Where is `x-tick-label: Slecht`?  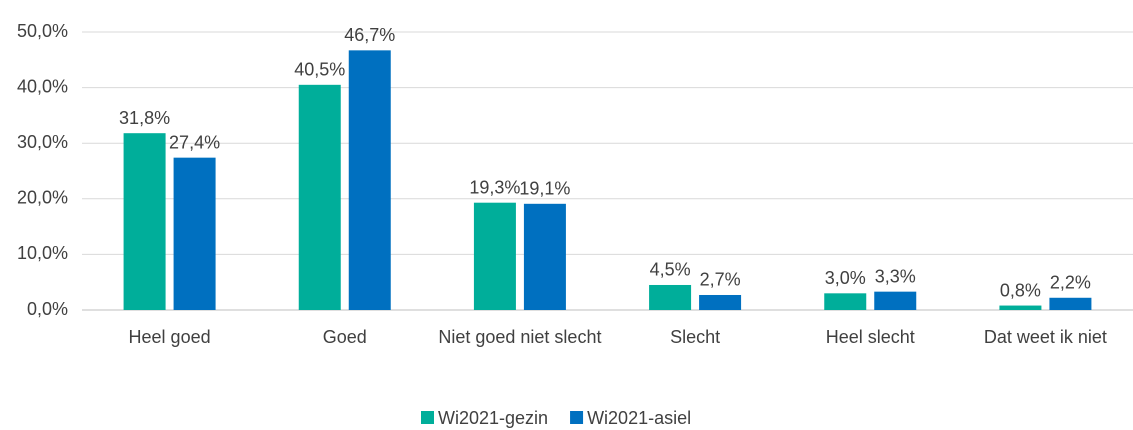
x-tick-label: Slecht is located at coordinates (695, 337).